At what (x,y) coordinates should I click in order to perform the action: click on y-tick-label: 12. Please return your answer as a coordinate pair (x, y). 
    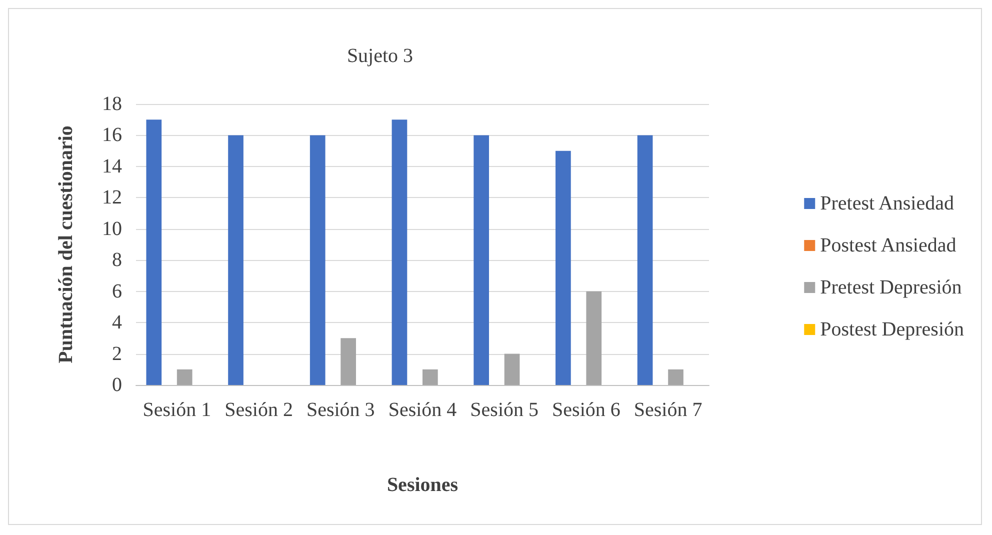
    Looking at the image, I should click on (112, 197).